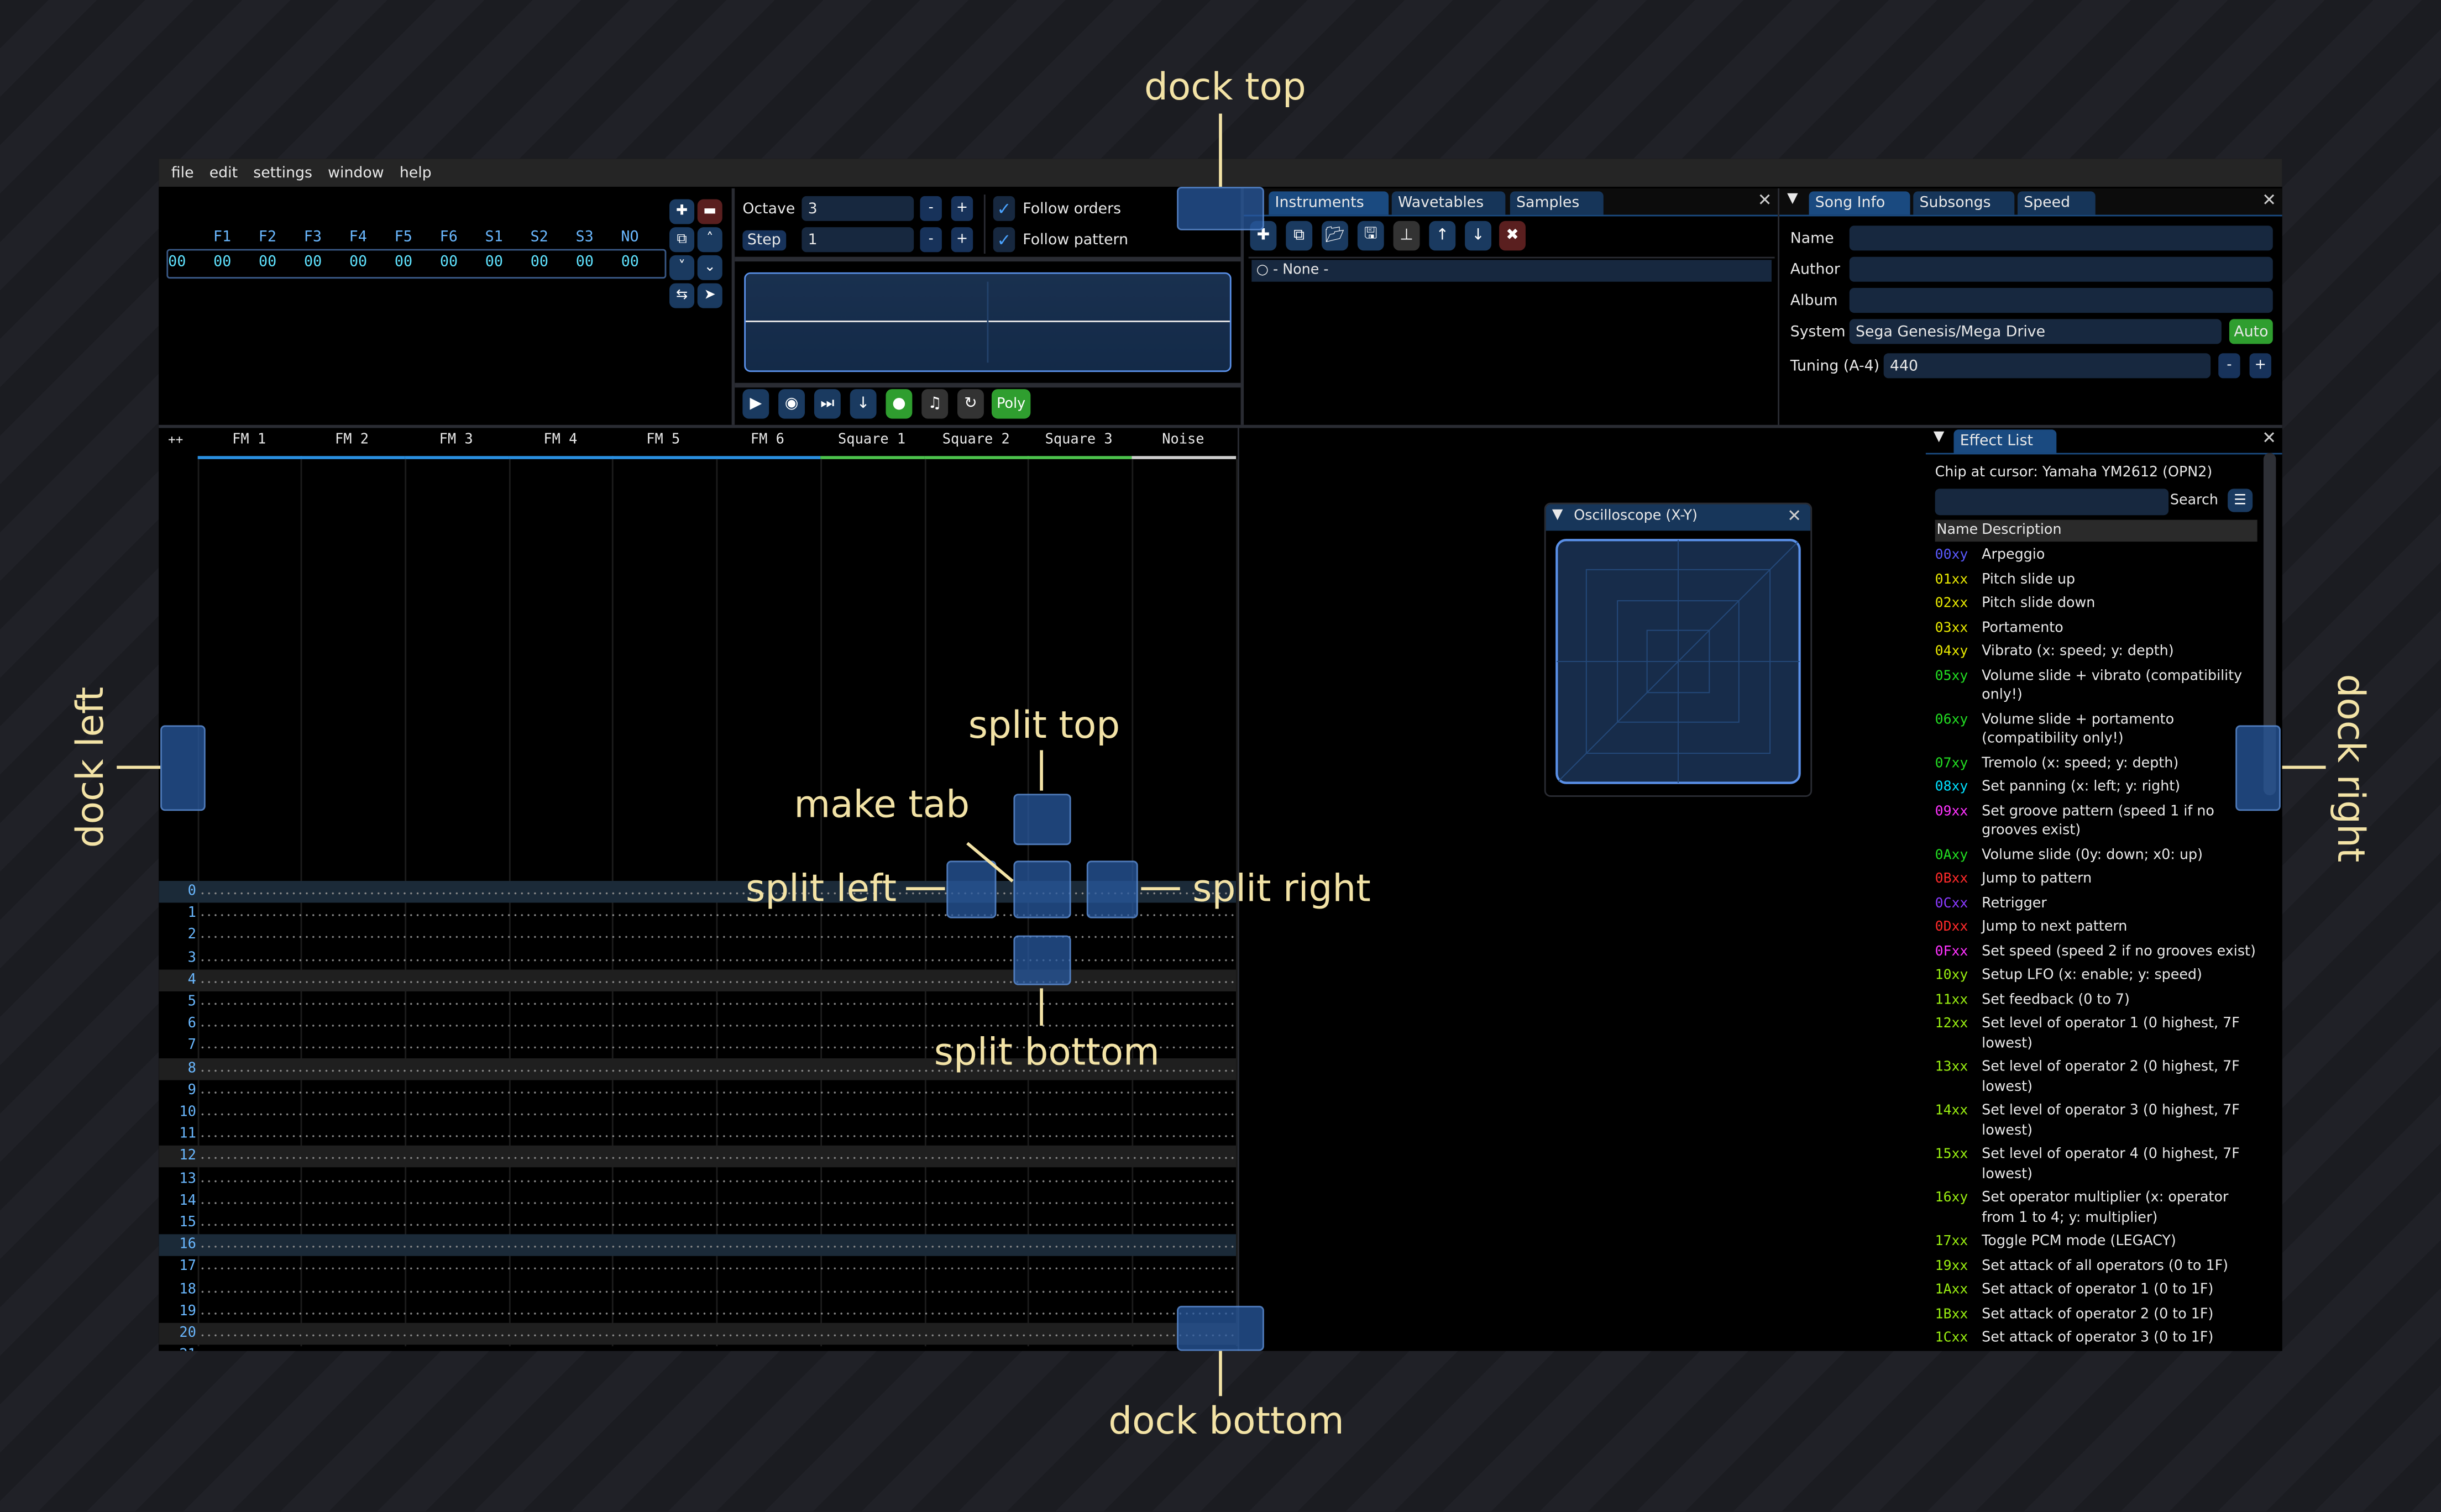 The image size is (2441, 1512). What do you see at coordinates (698, 1334) in the screenshot?
I see `pattern-row: 20` at bounding box center [698, 1334].